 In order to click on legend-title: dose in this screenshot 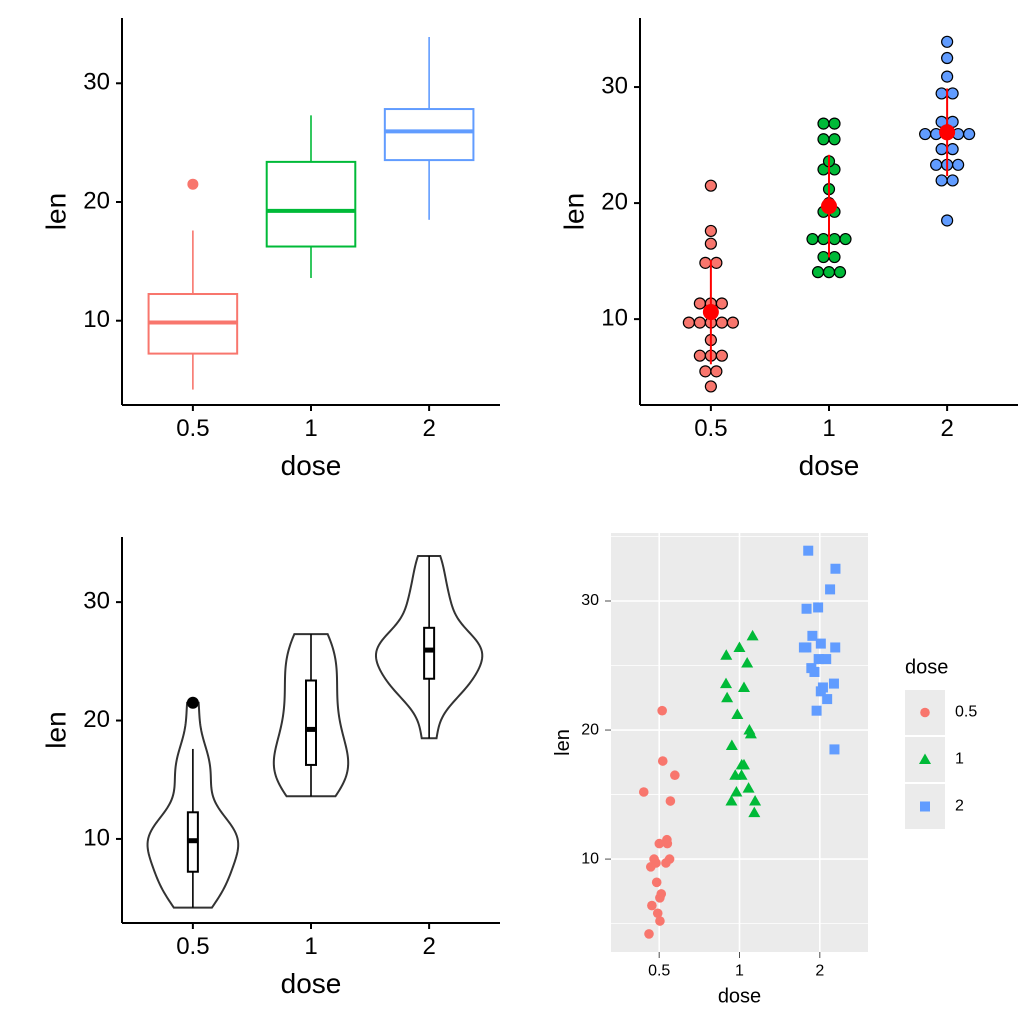, I will do `click(926, 667)`.